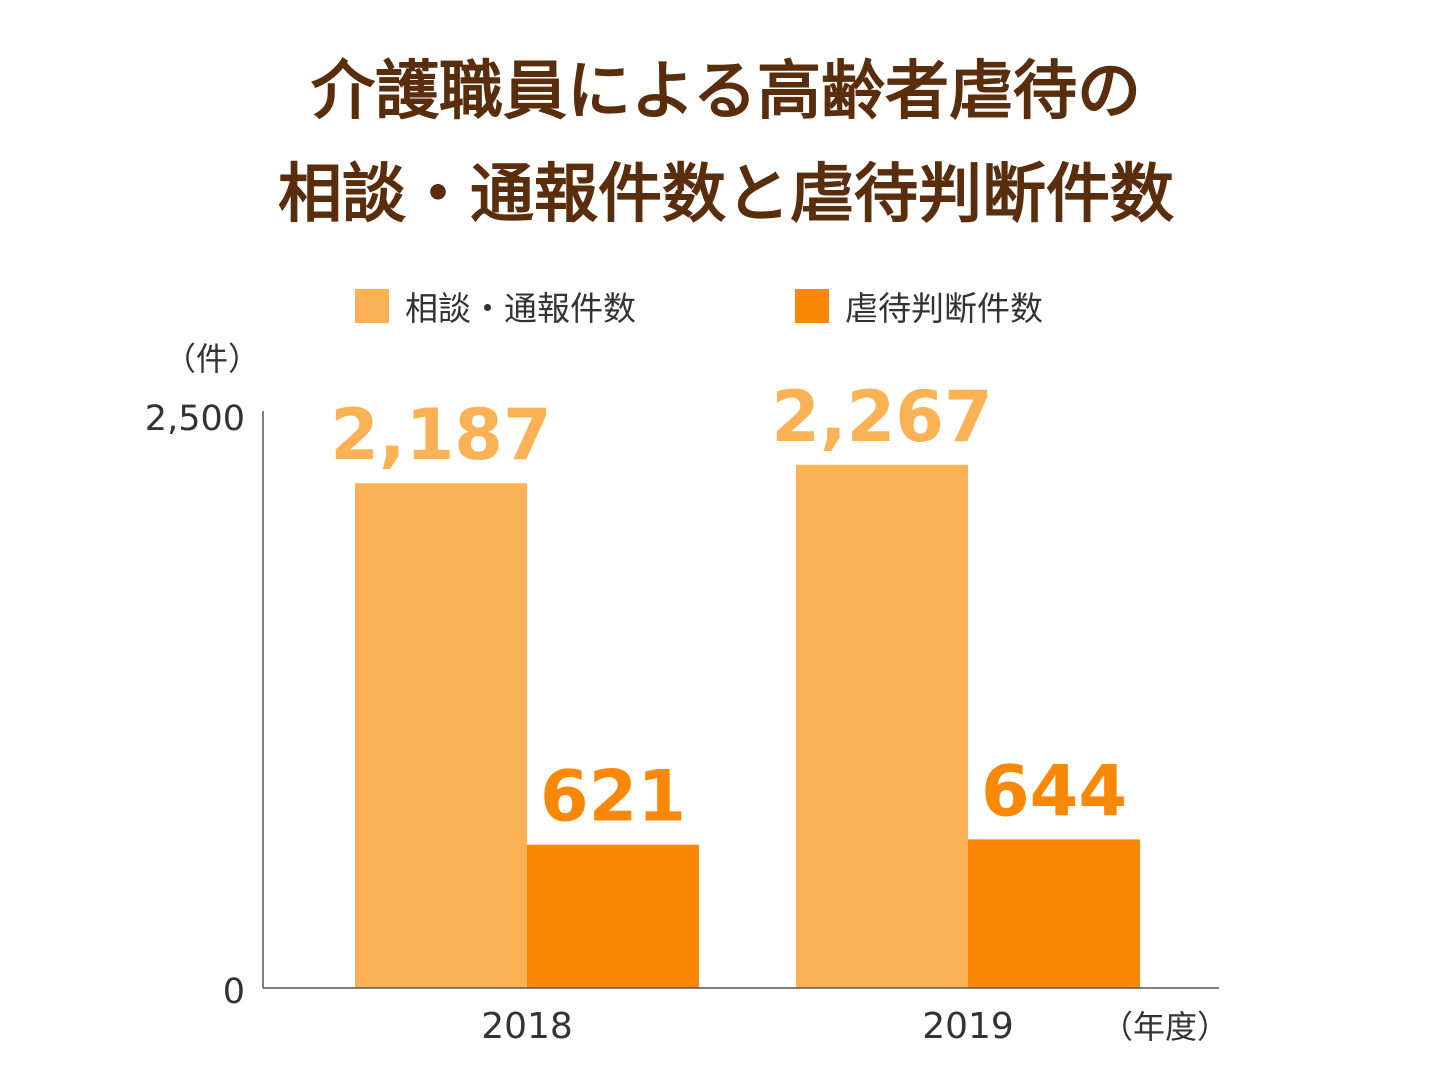 Image resolution: width=1452 pixels, height=1089 pixels. I want to click on x-tick-label-2018: 2018, so click(527, 1026).